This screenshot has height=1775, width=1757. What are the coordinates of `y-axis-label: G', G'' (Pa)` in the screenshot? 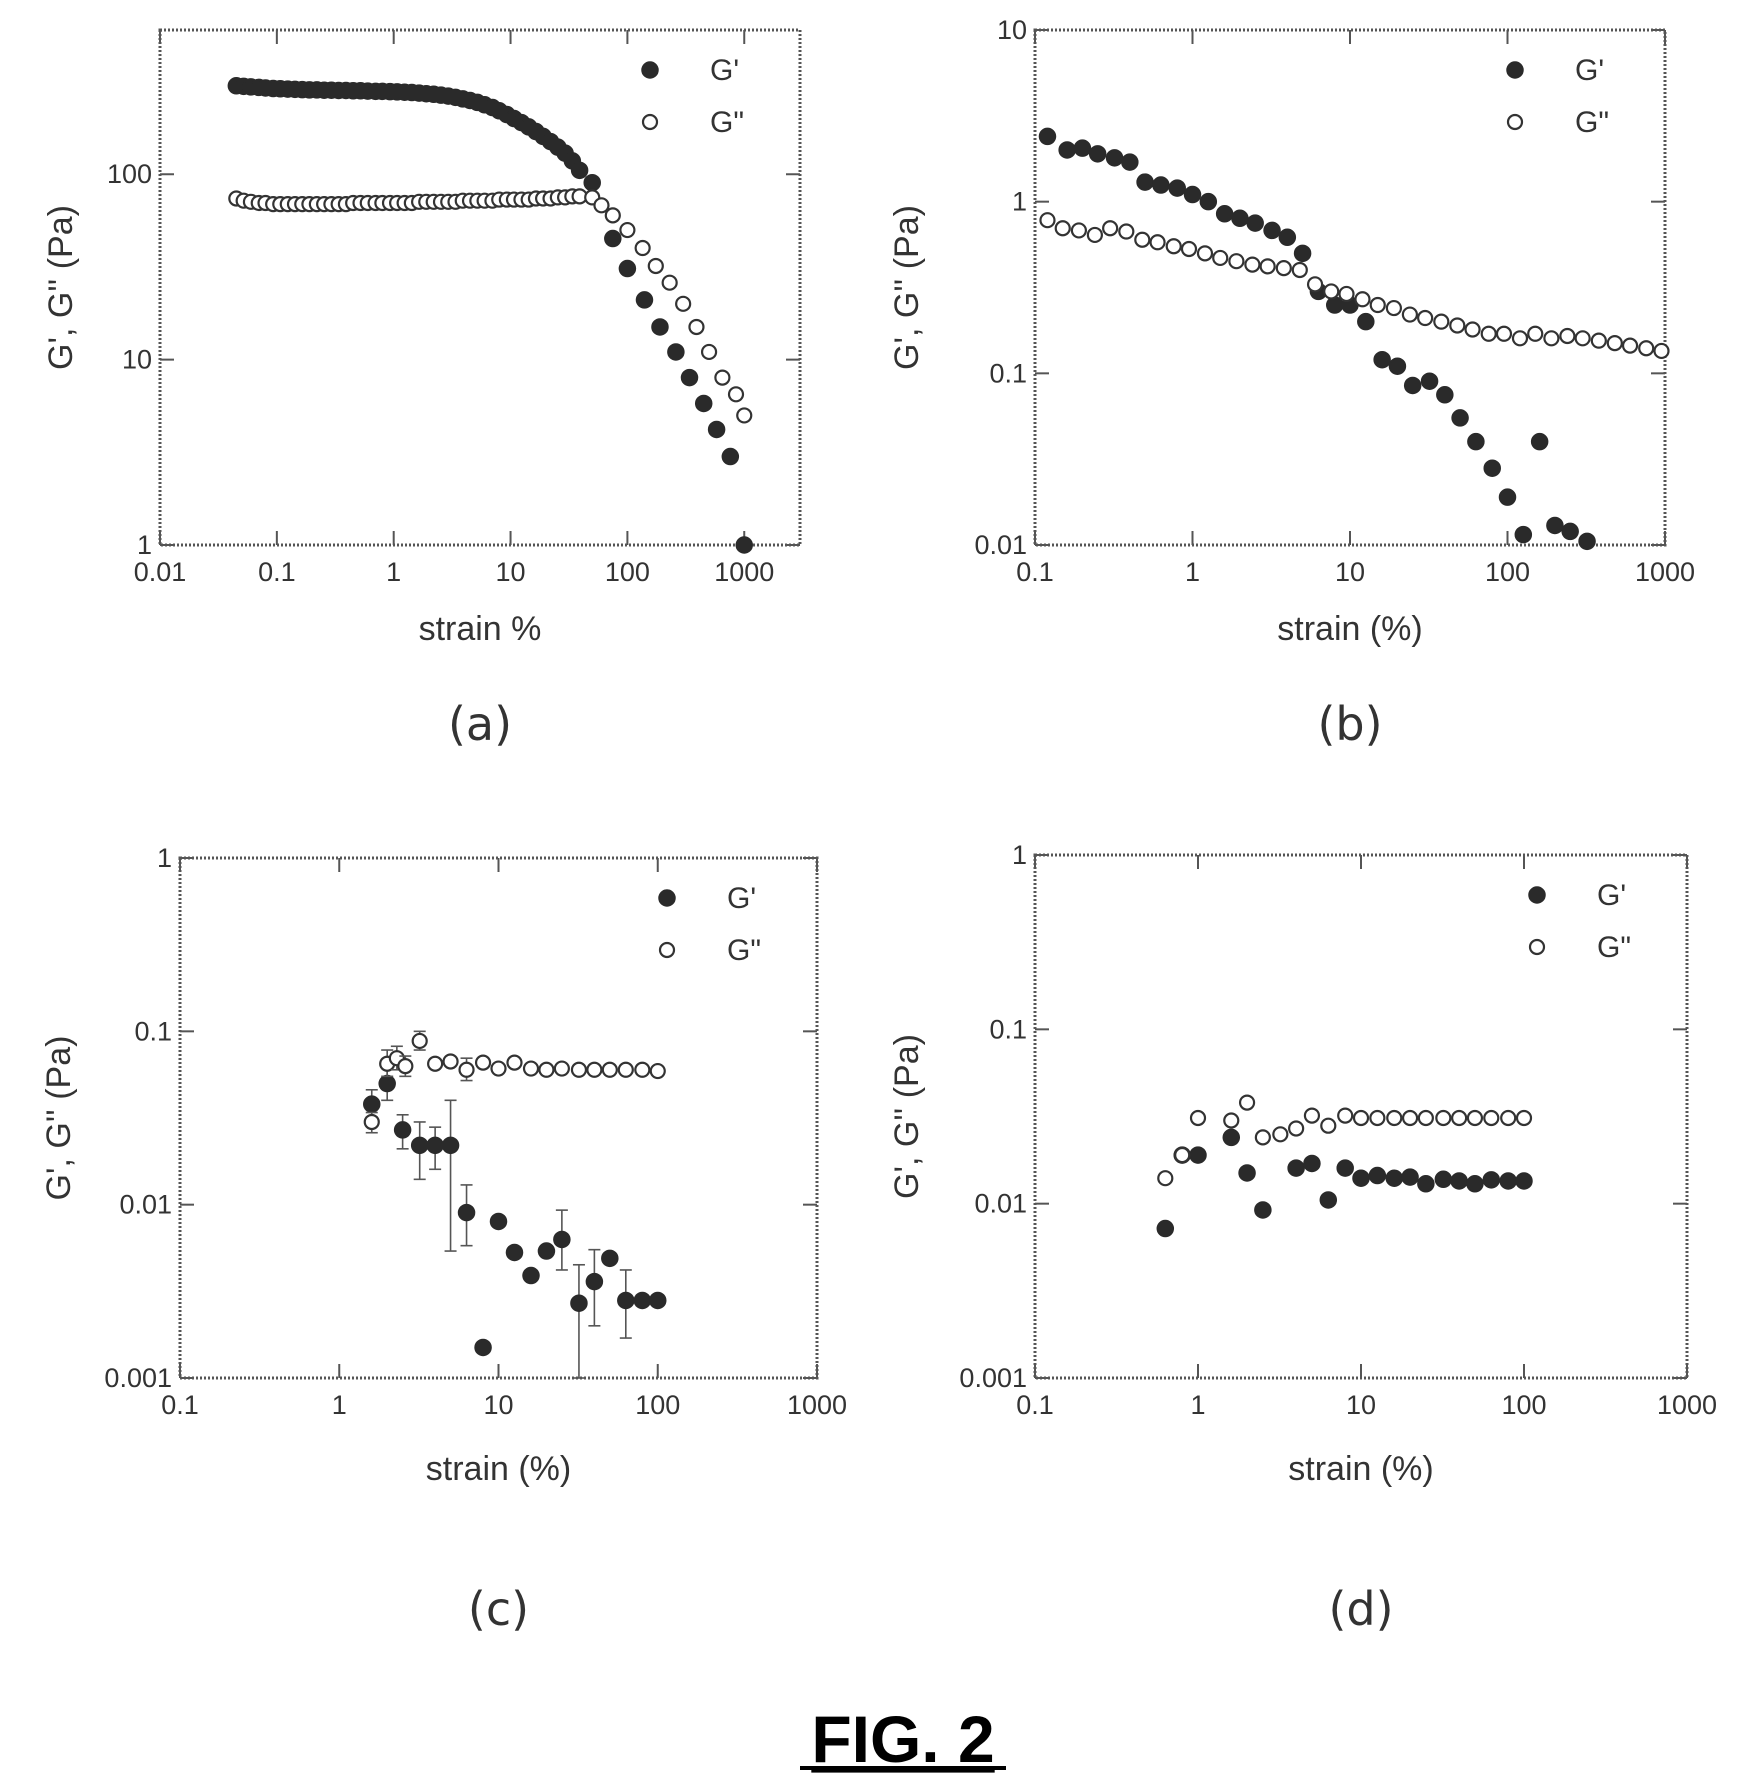 It's located at (61, 287).